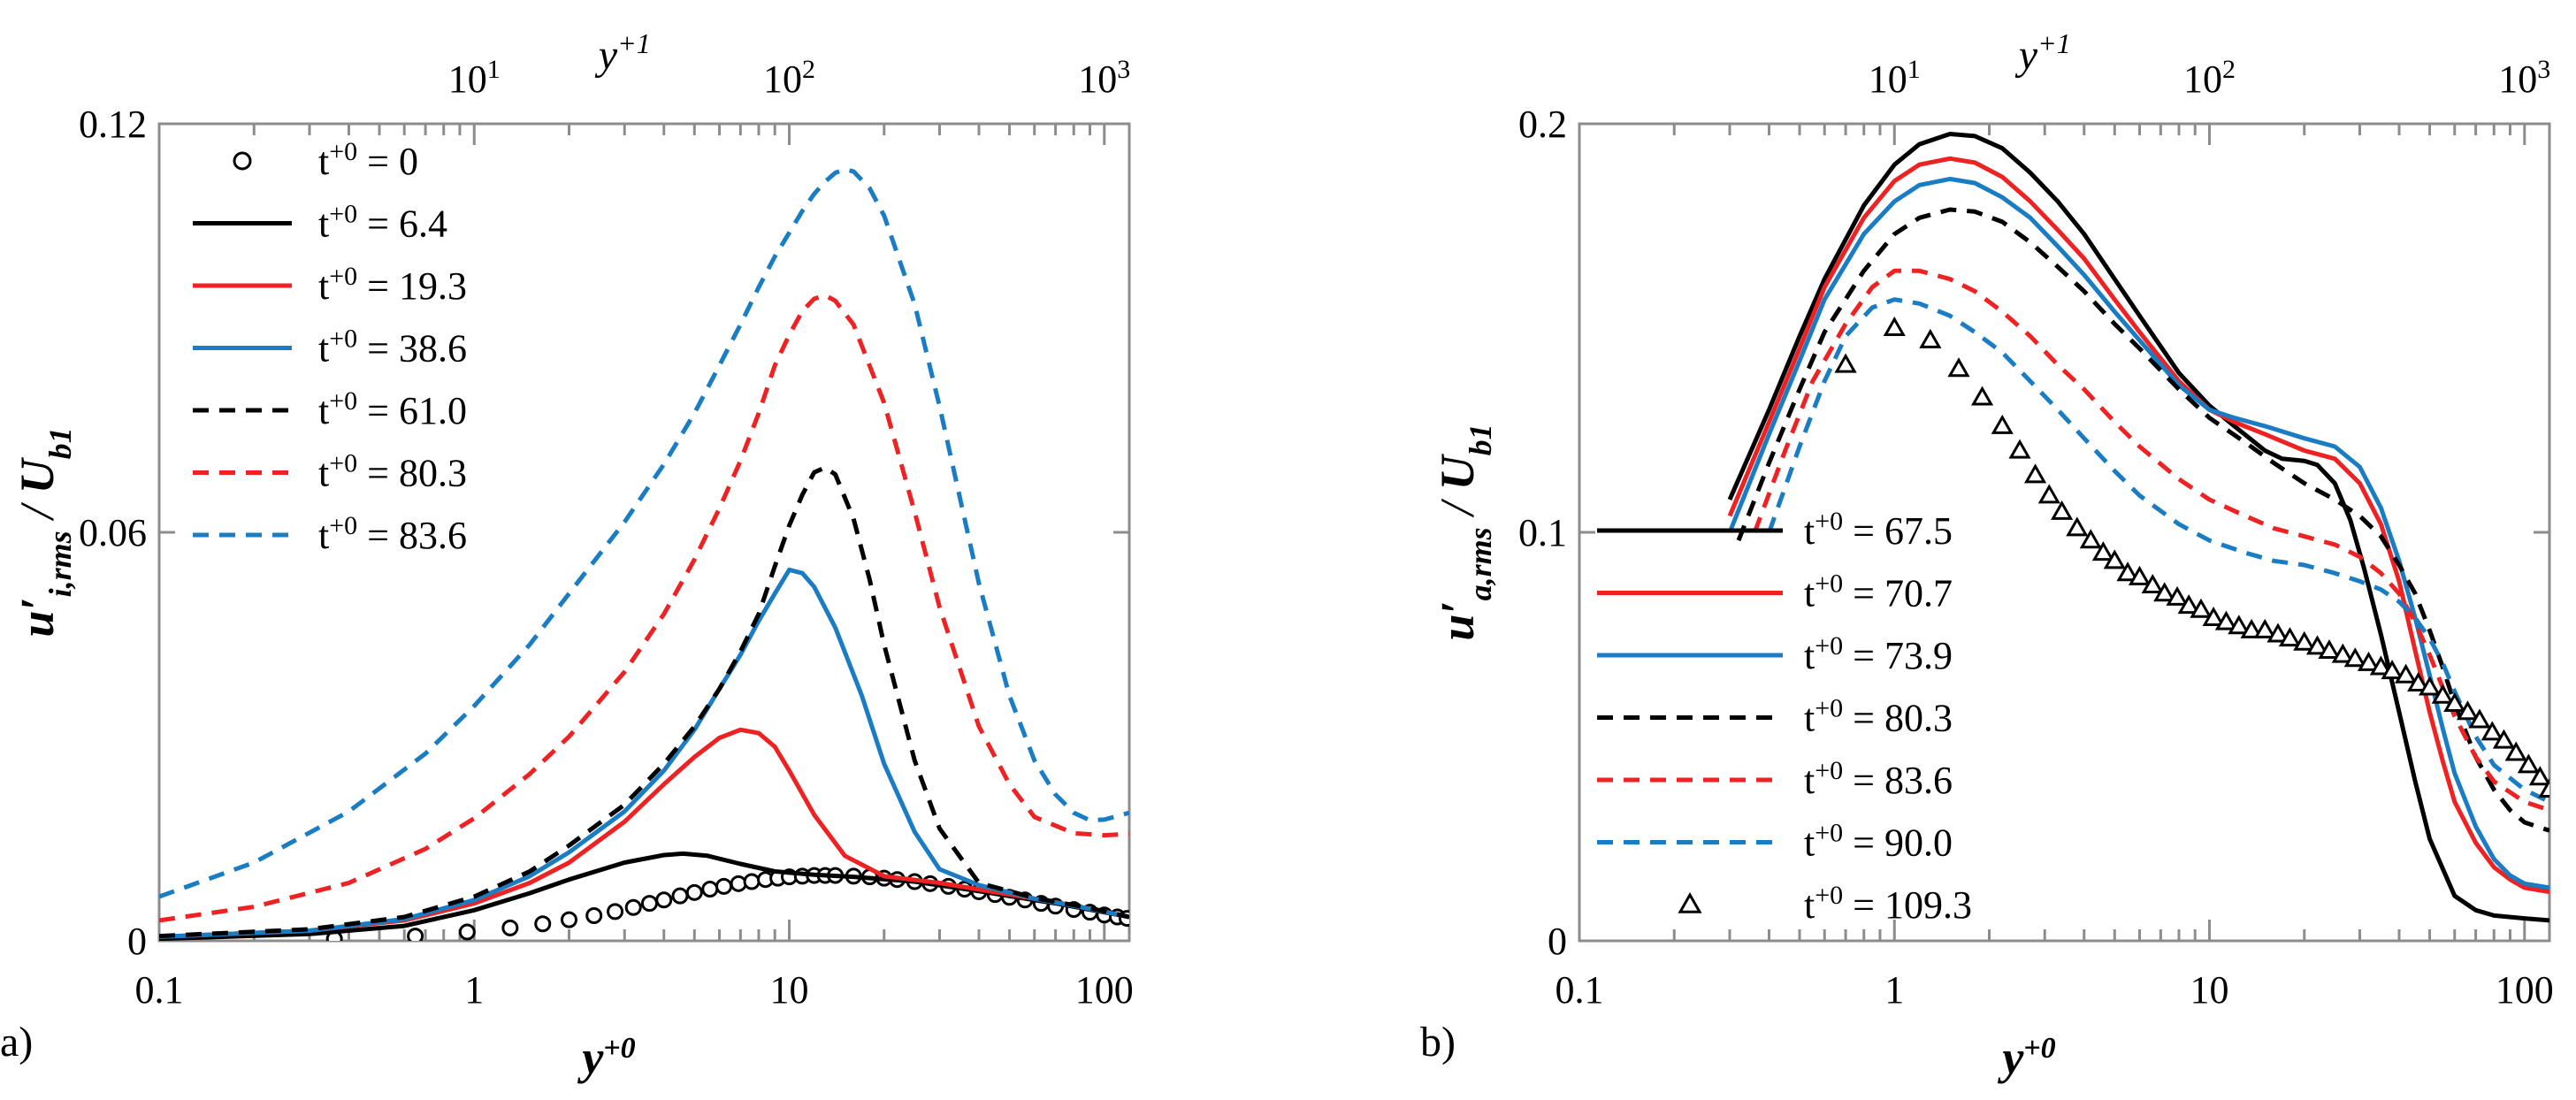 This screenshot has height=1100, width=2576. I want to click on legend-entry: t+0 = 67.5, so click(1878, 530).